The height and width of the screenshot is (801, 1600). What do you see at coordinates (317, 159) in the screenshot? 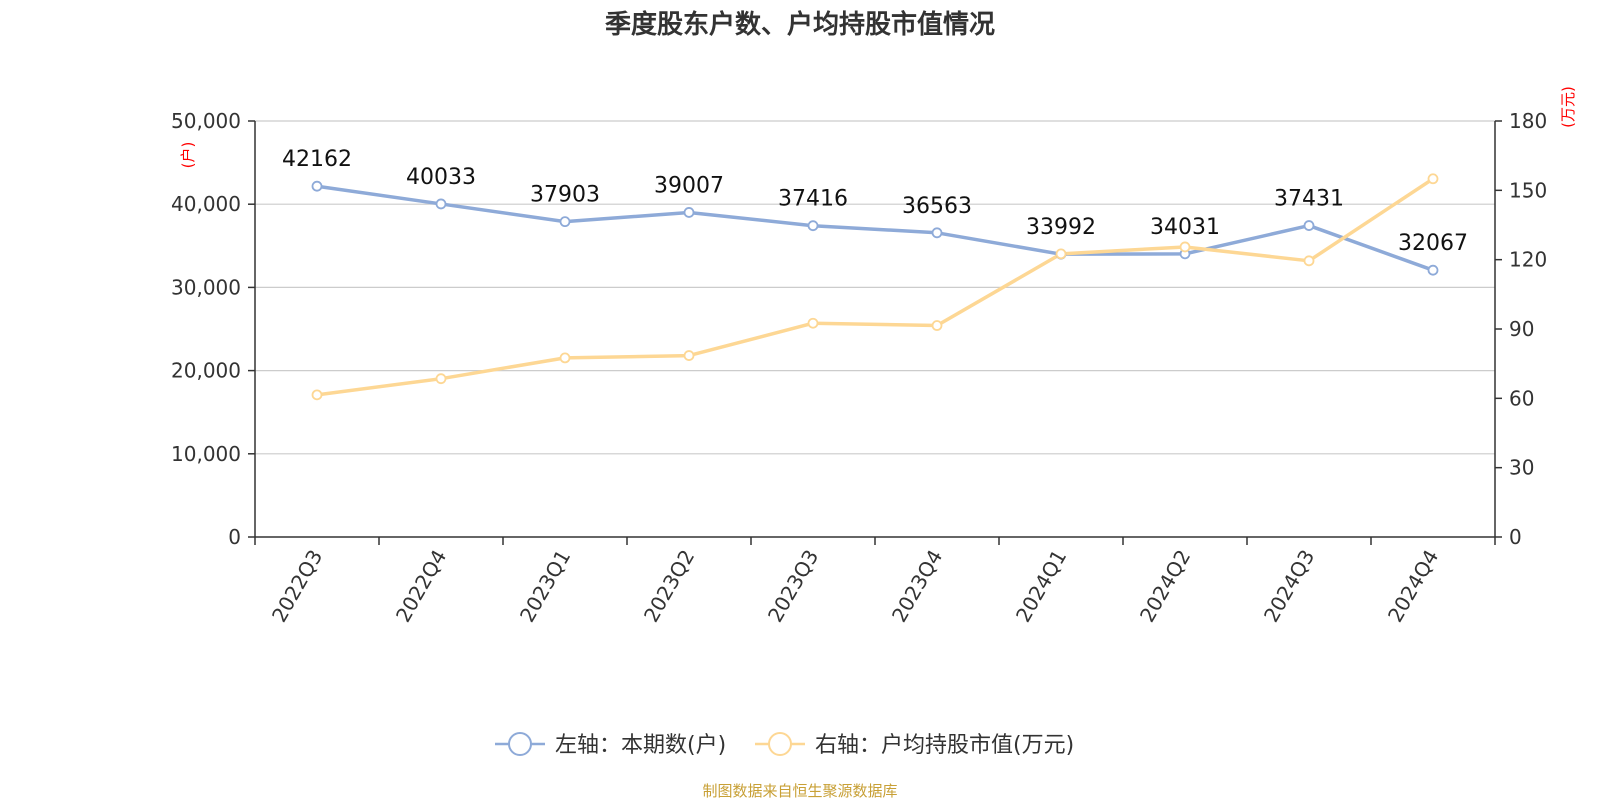
I see `data-label: 42162` at bounding box center [317, 159].